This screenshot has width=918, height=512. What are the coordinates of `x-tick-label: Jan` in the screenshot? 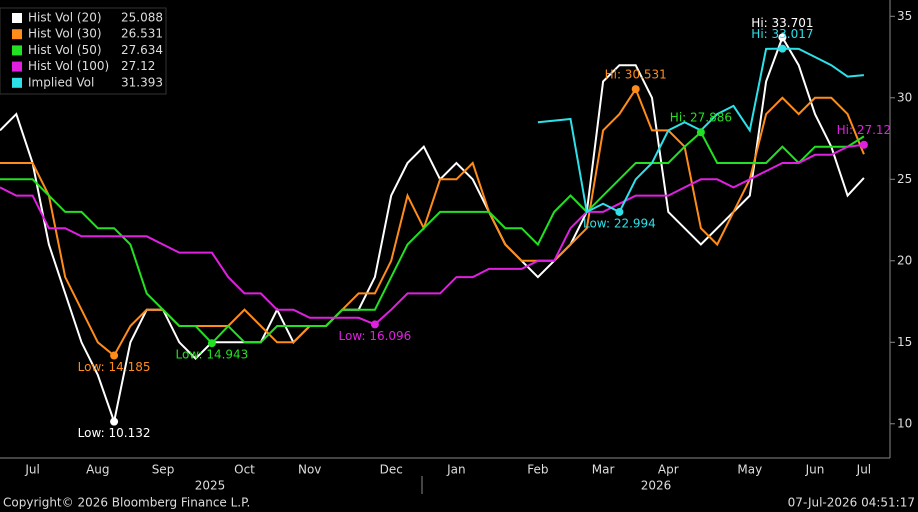 It's located at (456, 470).